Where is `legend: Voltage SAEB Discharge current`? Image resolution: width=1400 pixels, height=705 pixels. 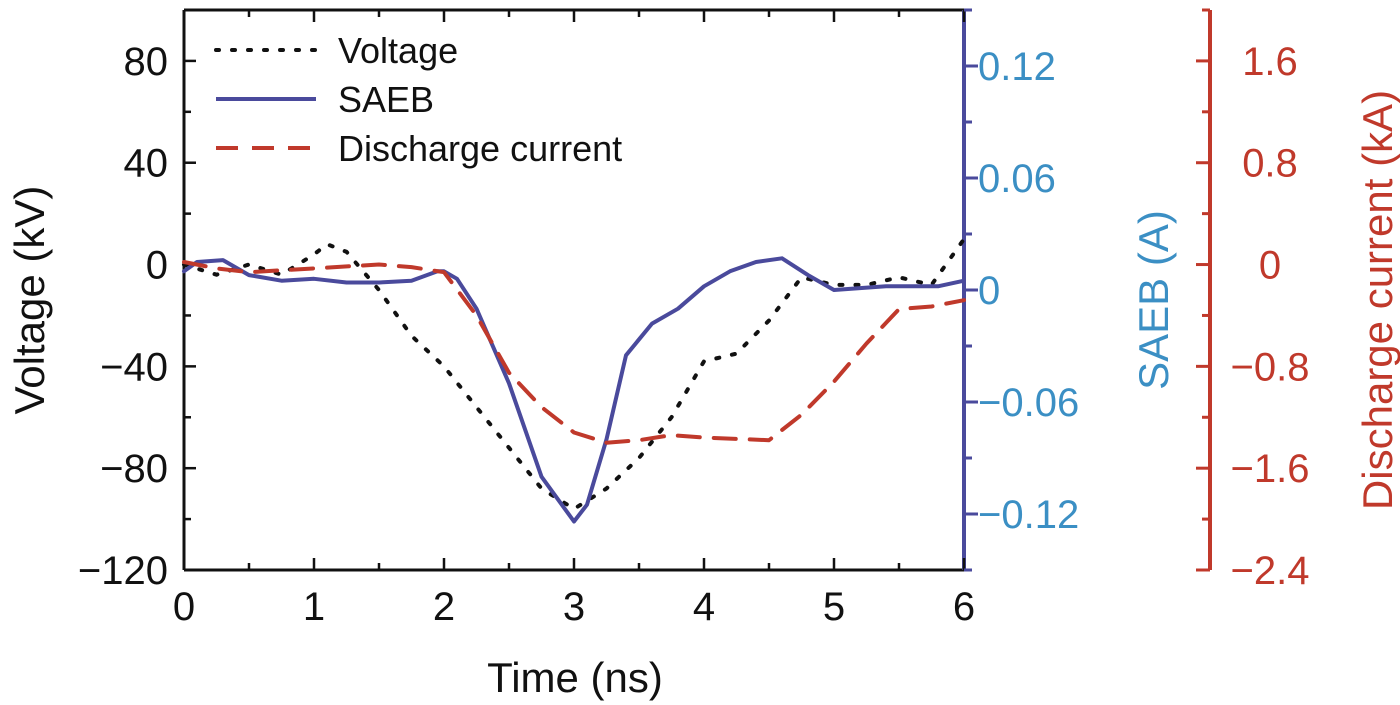 legend: Voltage SAEB Discharge current is located at coordinates (418, 99).